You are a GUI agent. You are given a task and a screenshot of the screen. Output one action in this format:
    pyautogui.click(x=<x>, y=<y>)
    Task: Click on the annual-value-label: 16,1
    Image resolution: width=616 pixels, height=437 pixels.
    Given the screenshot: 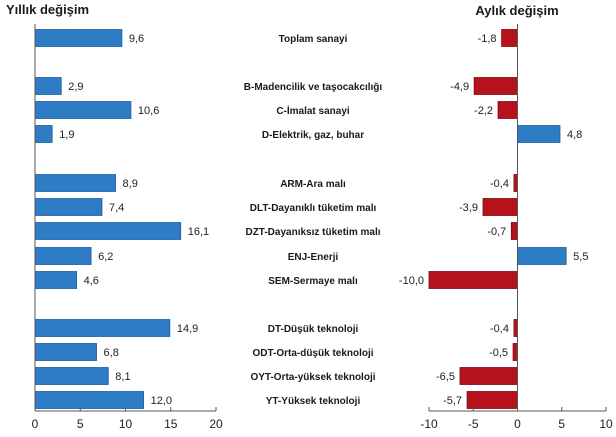 What is the action you would take?
    pyautogui.click(x=198, y=232)
    